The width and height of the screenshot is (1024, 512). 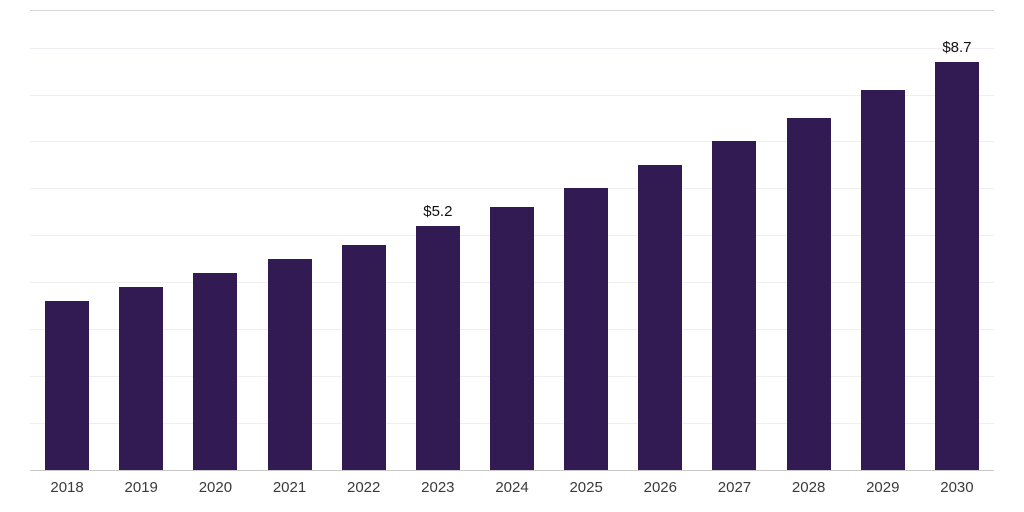 What do you see at coordinates (512, 338) in the screenshot?
I see `bar-2024` at bounding box center [512, 338].